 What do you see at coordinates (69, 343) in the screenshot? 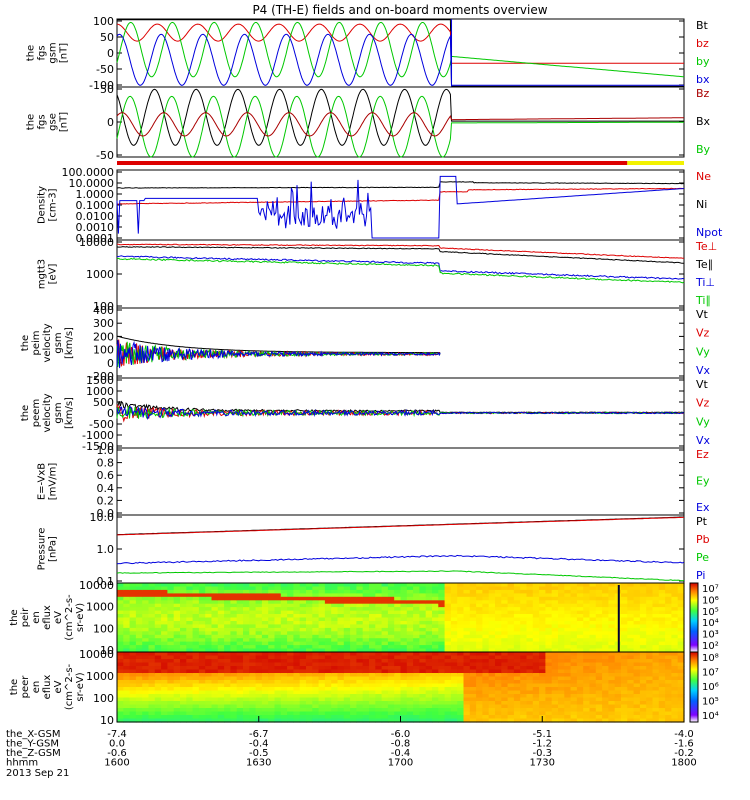
I see `y-axis-label: [km/s]` at bounding box center [69, 343].